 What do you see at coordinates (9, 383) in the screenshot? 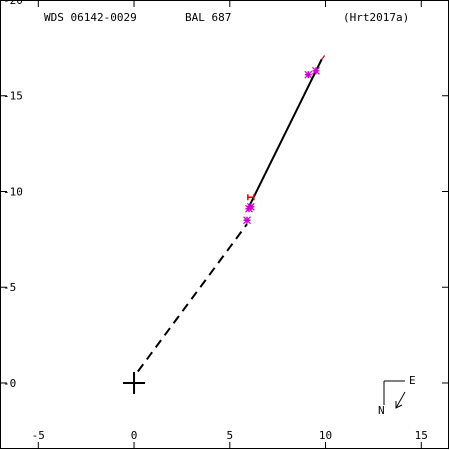
I see `y-tick-label: -0` at bounding box center [9, 383].